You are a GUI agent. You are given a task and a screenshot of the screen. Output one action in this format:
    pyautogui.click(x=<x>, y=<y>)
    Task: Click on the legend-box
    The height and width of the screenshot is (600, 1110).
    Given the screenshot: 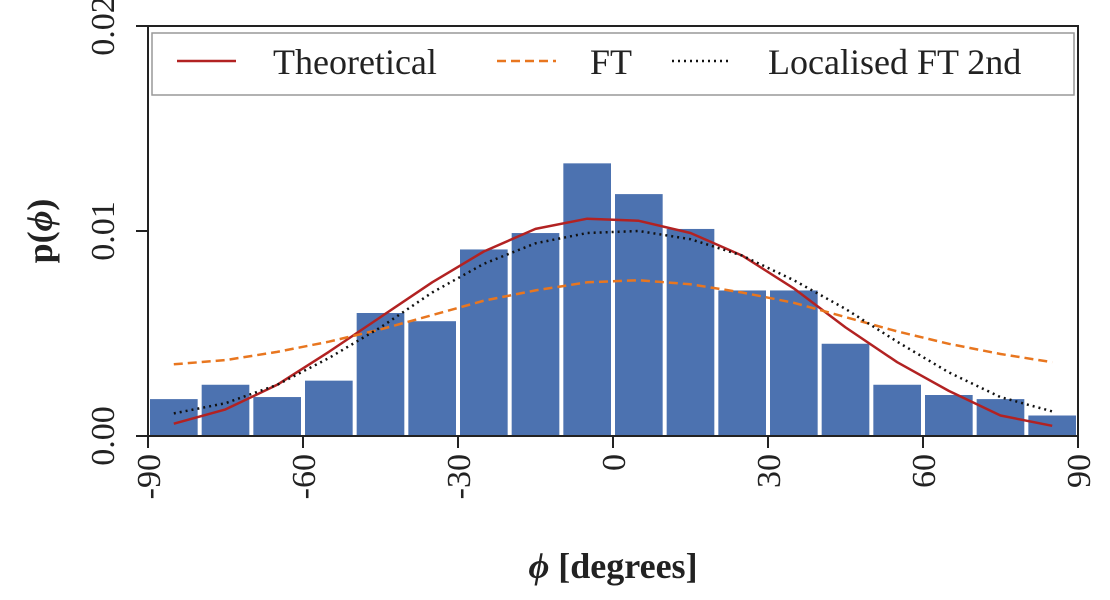 What is the action you would take?
    pyautogui.click(x=613, y=64)
    